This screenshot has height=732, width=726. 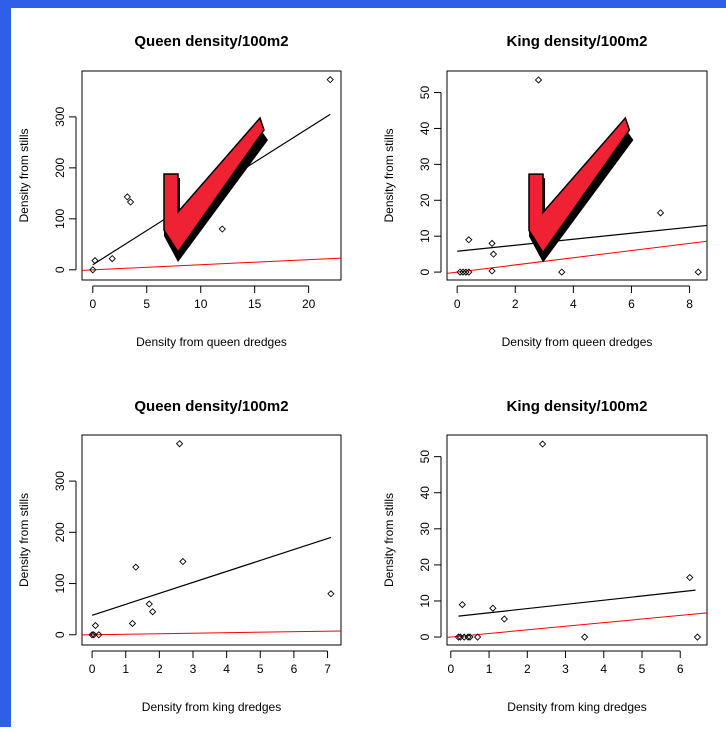 What do you see at coordinates (489, 669) in the screenshot?
I see `x-tick-label: 1` at bounding box center [489, 669].